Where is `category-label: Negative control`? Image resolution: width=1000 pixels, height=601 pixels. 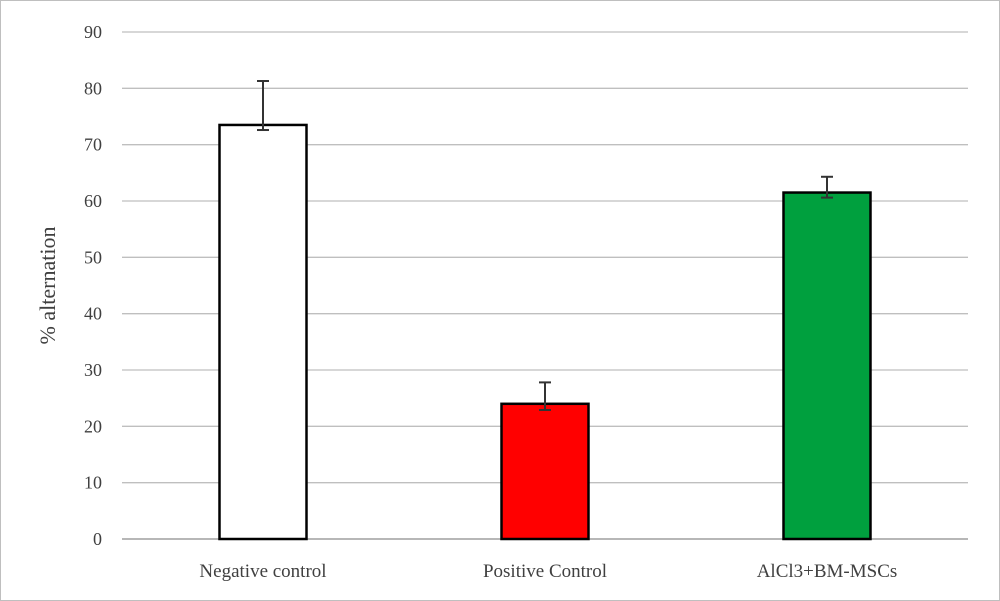
category-label: Negative control is located at coordinates (262, 571).